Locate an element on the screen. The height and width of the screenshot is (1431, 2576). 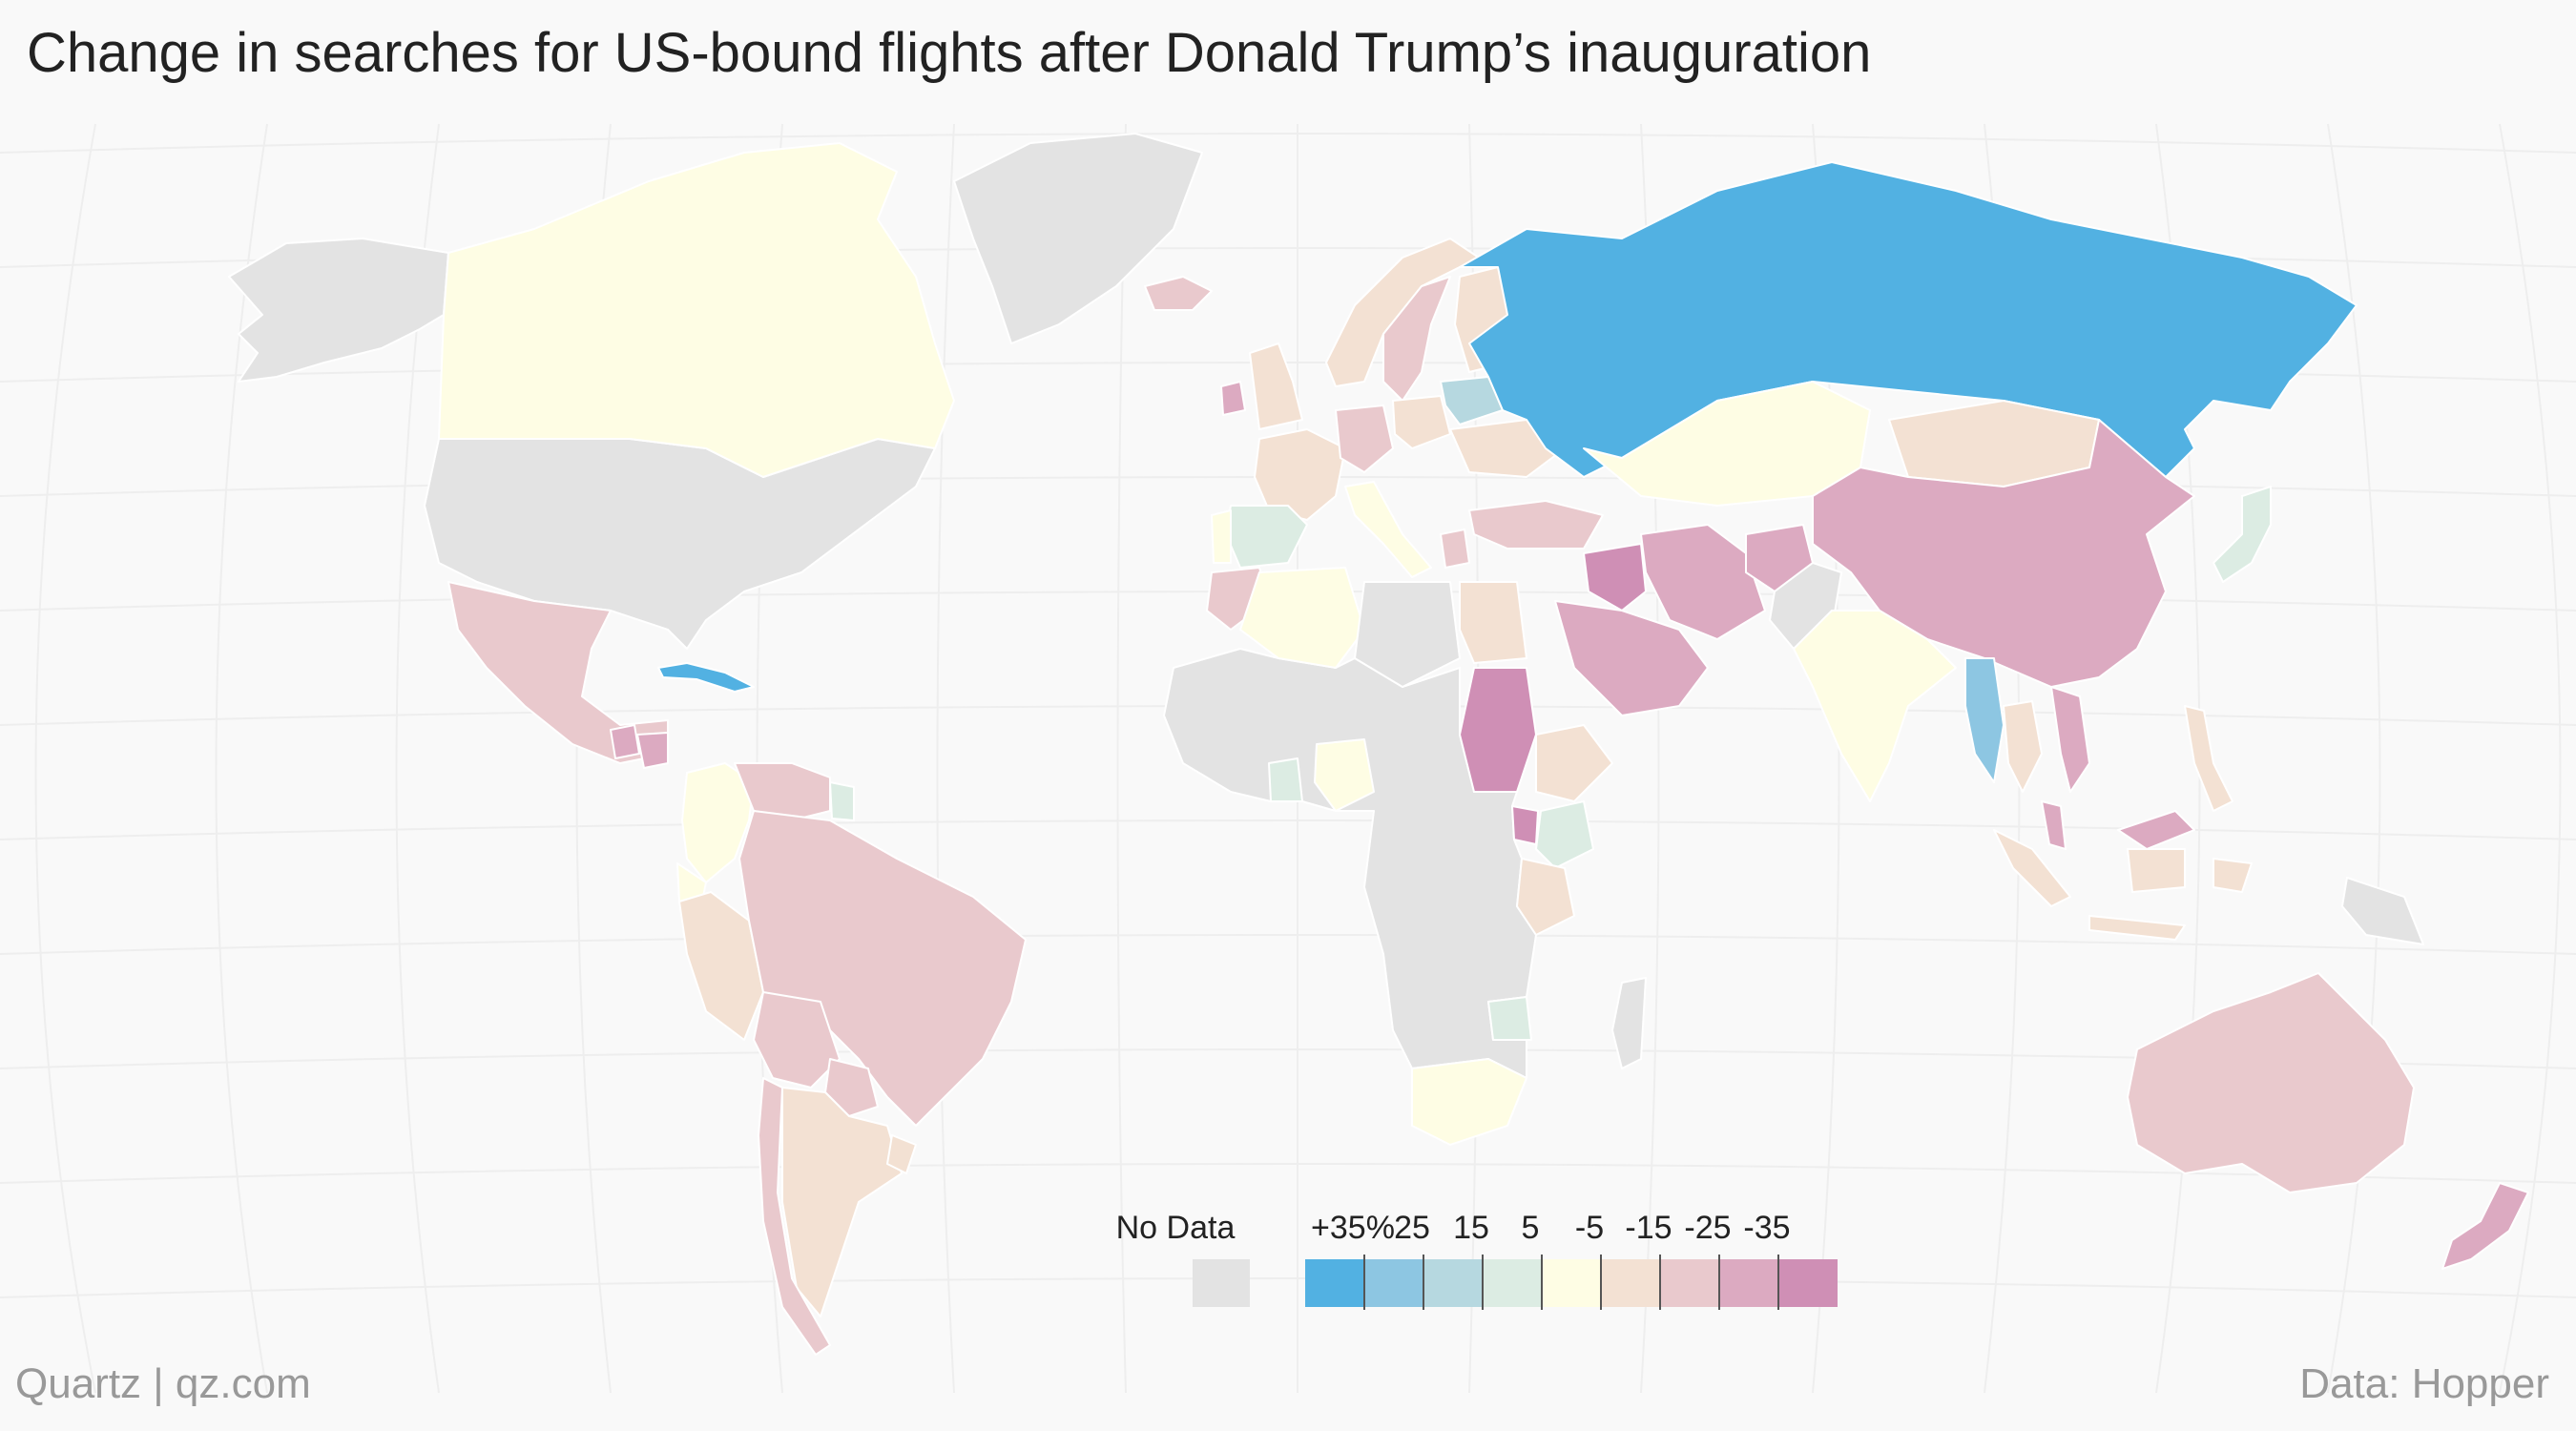
country-egypt is located at coordinates (1493, 622).